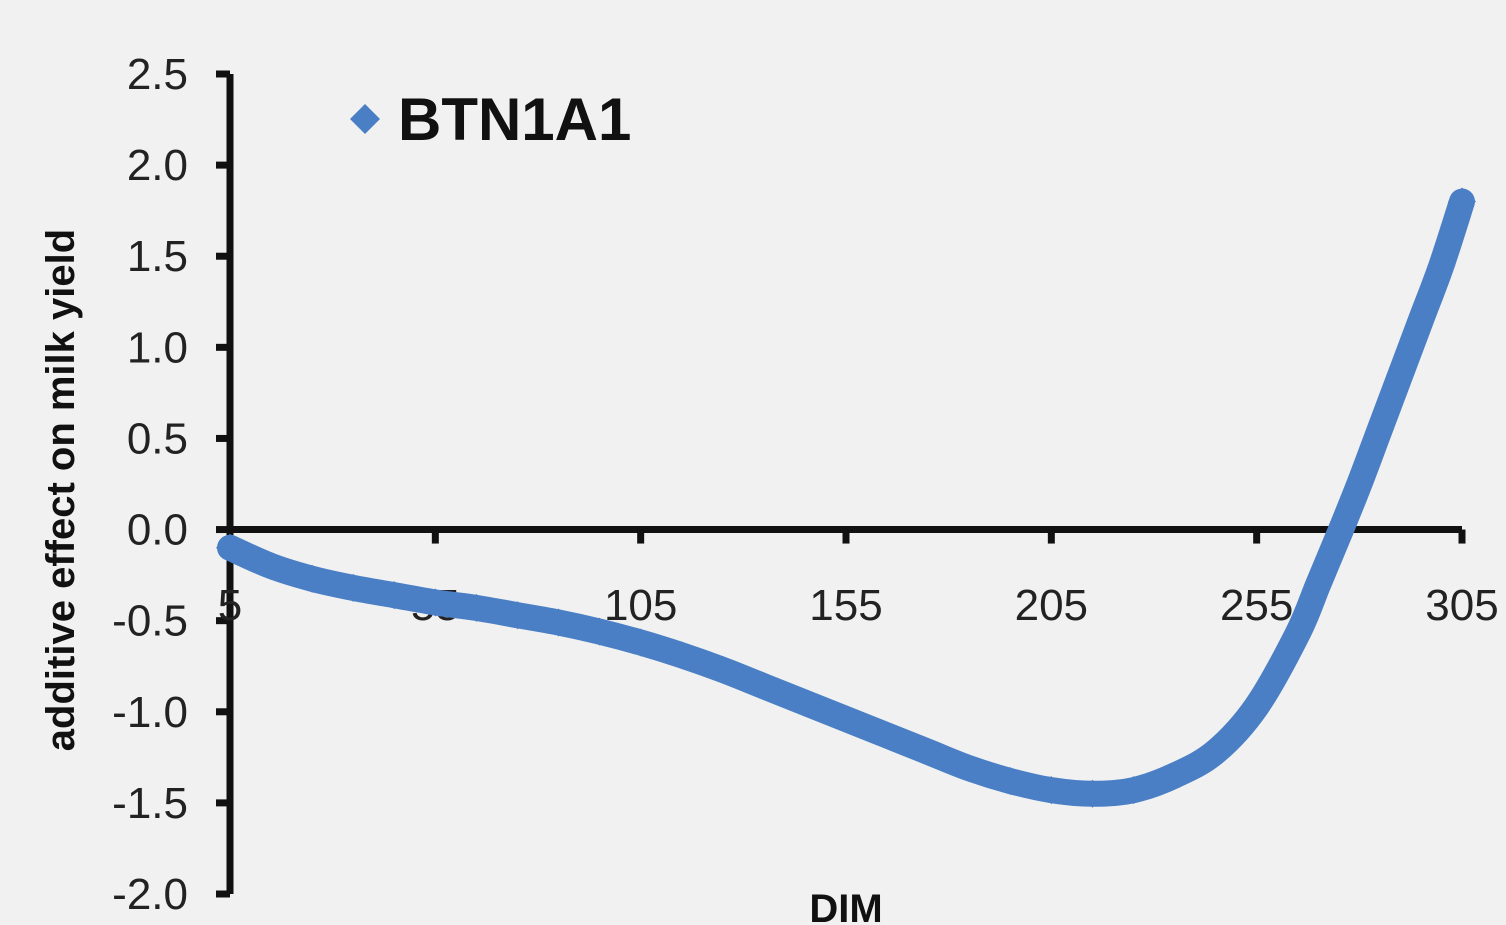 The height and width of the screenshot is (925, 1506). Describe the element at coordinates (150, 894) in the screenshot. I see `y-tick-label-9: -2.0` at that location.